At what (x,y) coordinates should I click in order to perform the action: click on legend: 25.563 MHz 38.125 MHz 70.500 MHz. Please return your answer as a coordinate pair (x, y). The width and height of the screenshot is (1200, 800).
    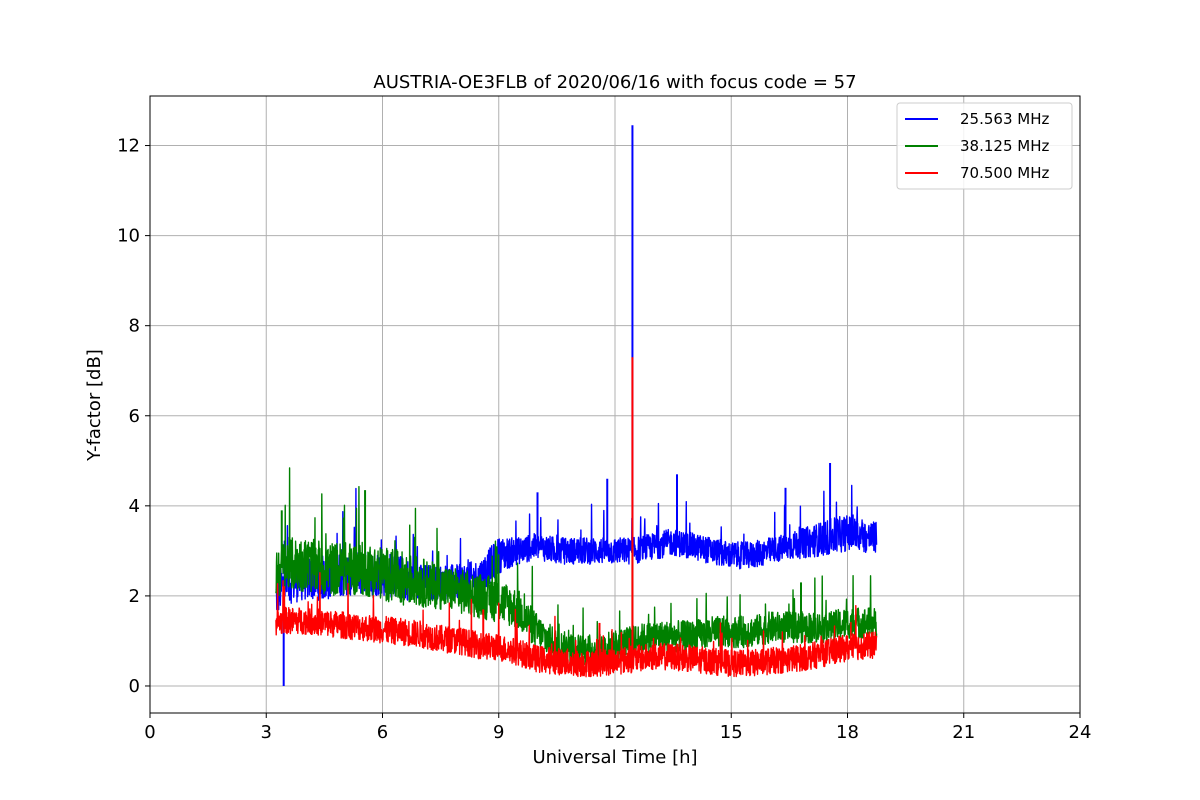
    Looking at the image, I should click on (984, 146).